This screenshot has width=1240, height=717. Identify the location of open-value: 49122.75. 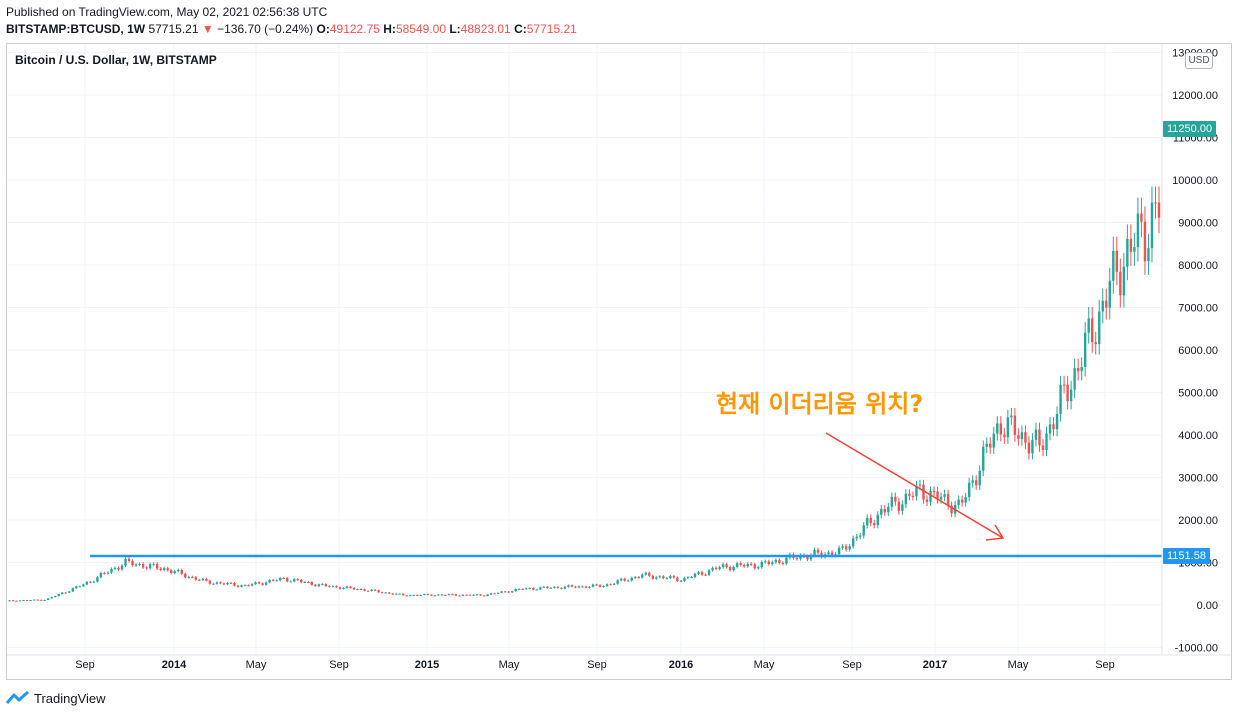
(354, 29).